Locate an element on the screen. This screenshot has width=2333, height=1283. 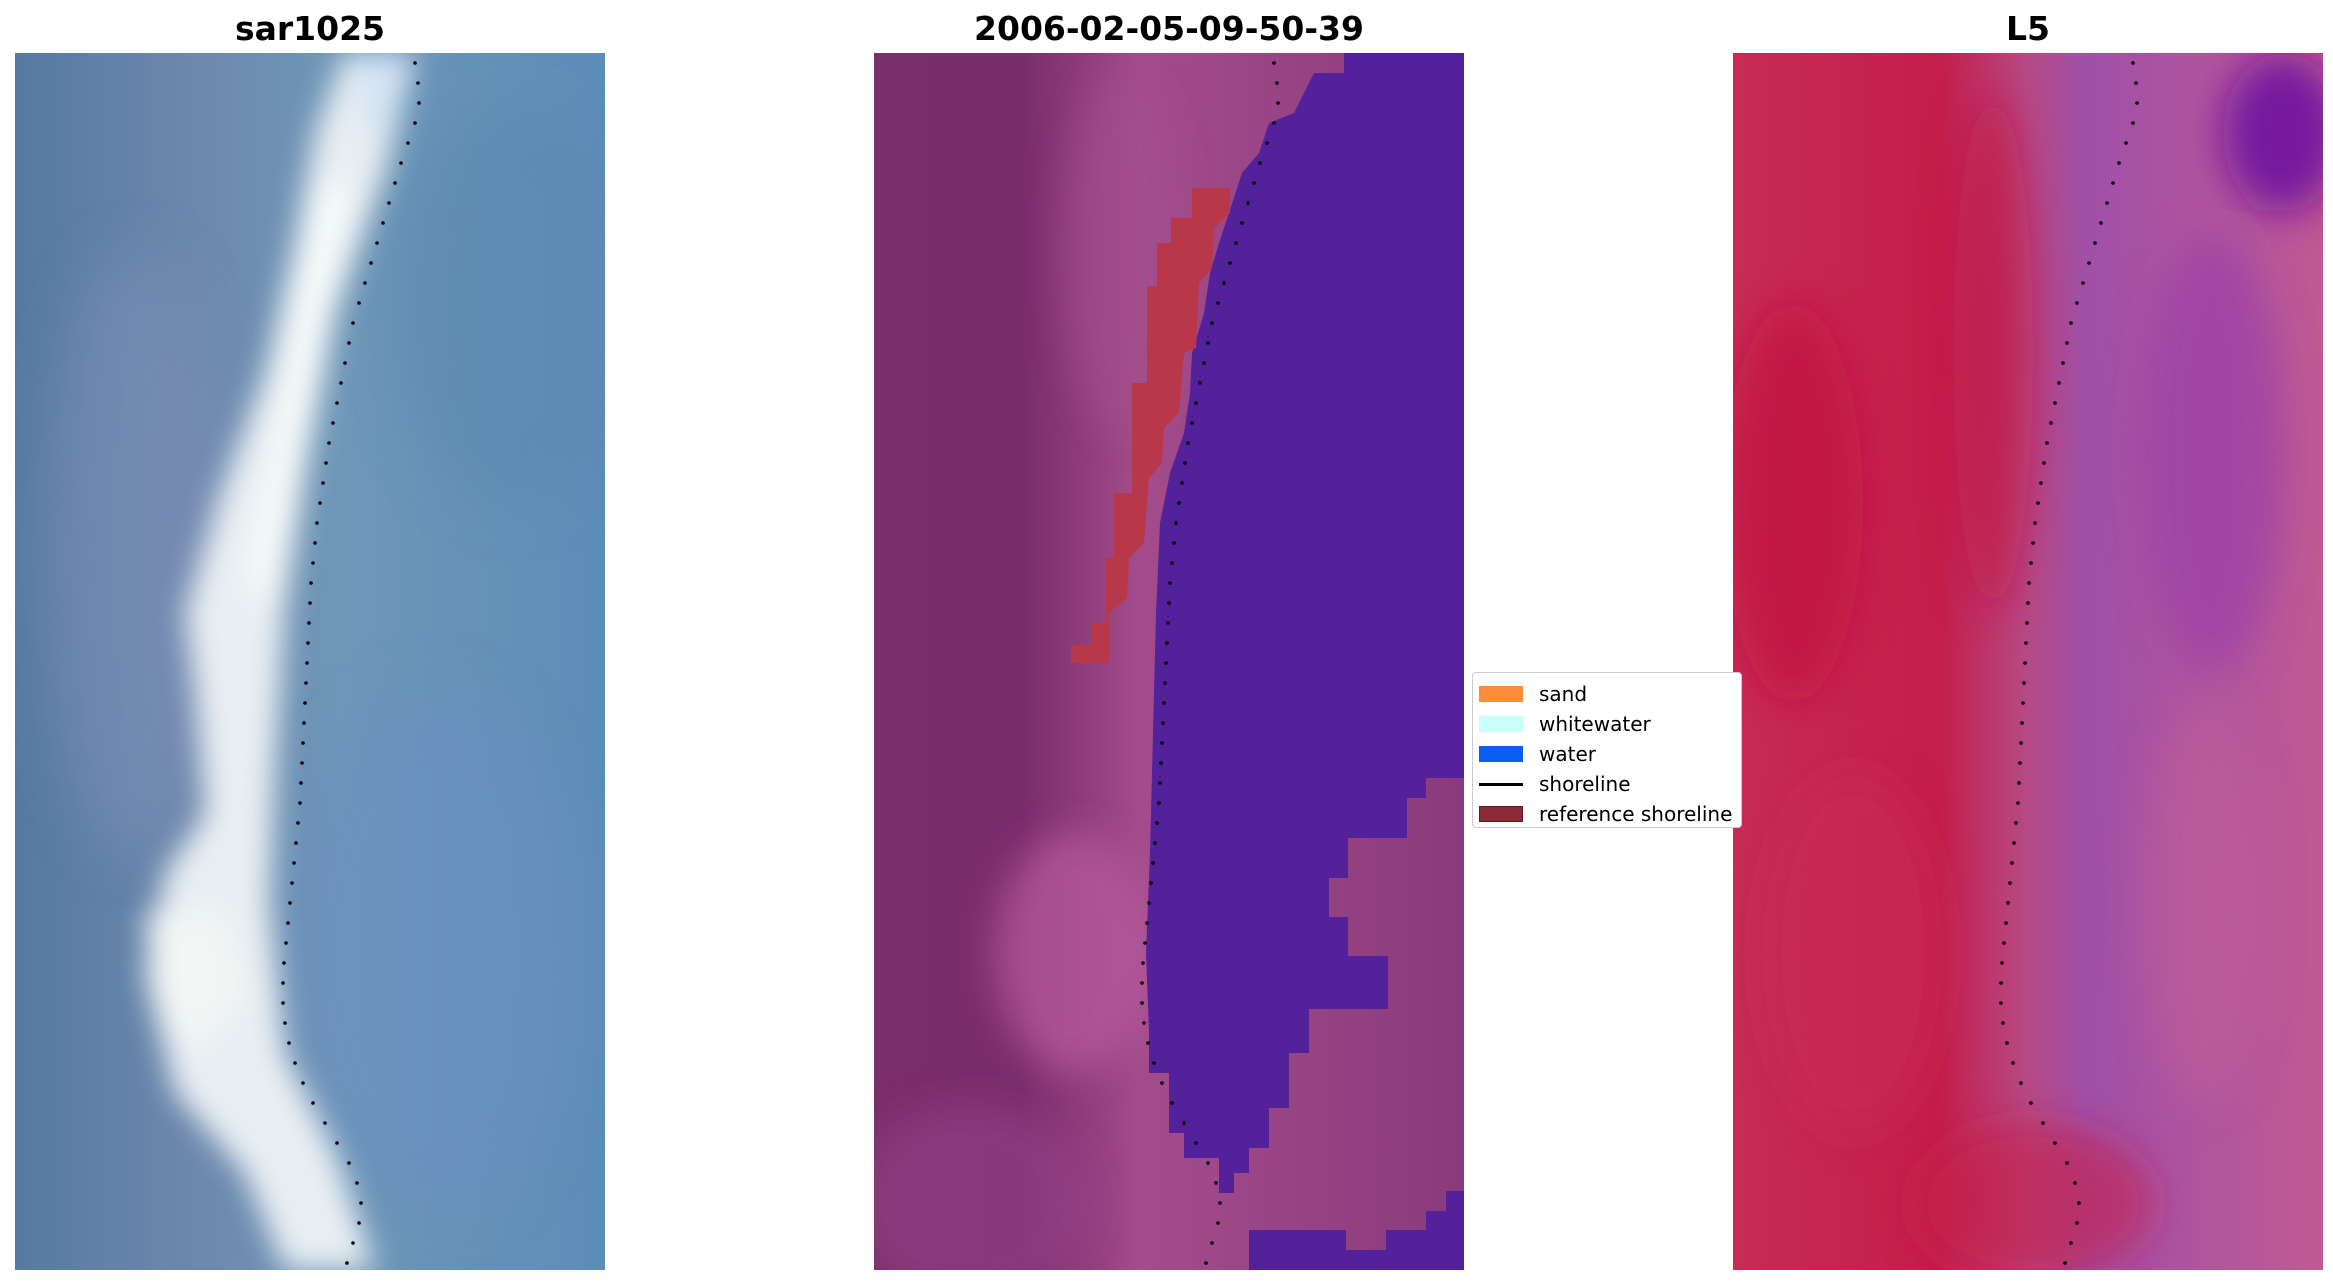
shoreline-dots-index is located at coordinates (2069, 663).